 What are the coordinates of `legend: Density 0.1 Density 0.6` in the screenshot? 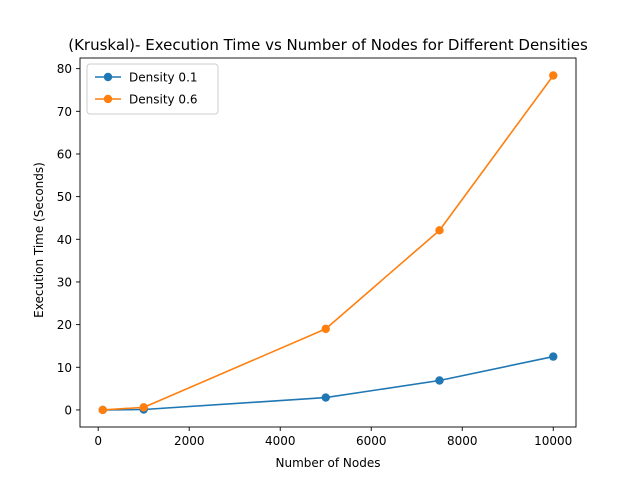 It's located at (152, 89).